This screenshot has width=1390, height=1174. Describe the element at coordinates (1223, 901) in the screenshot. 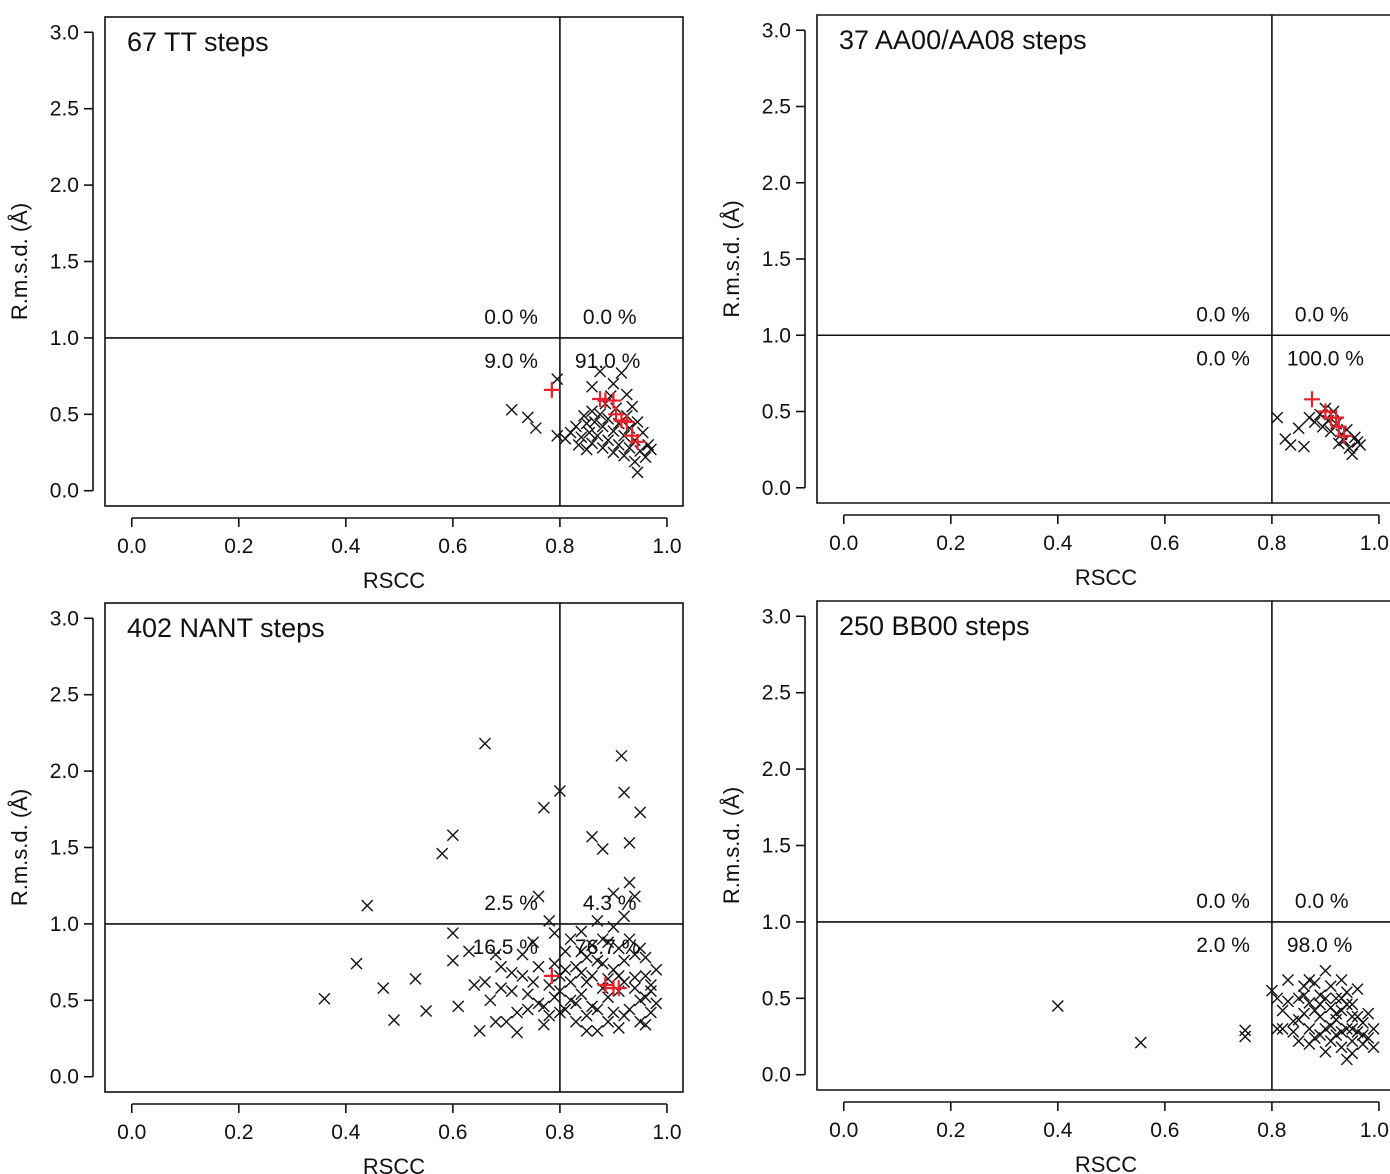

I see `quadrant-label-upper-left: 0.0 %` at that location.